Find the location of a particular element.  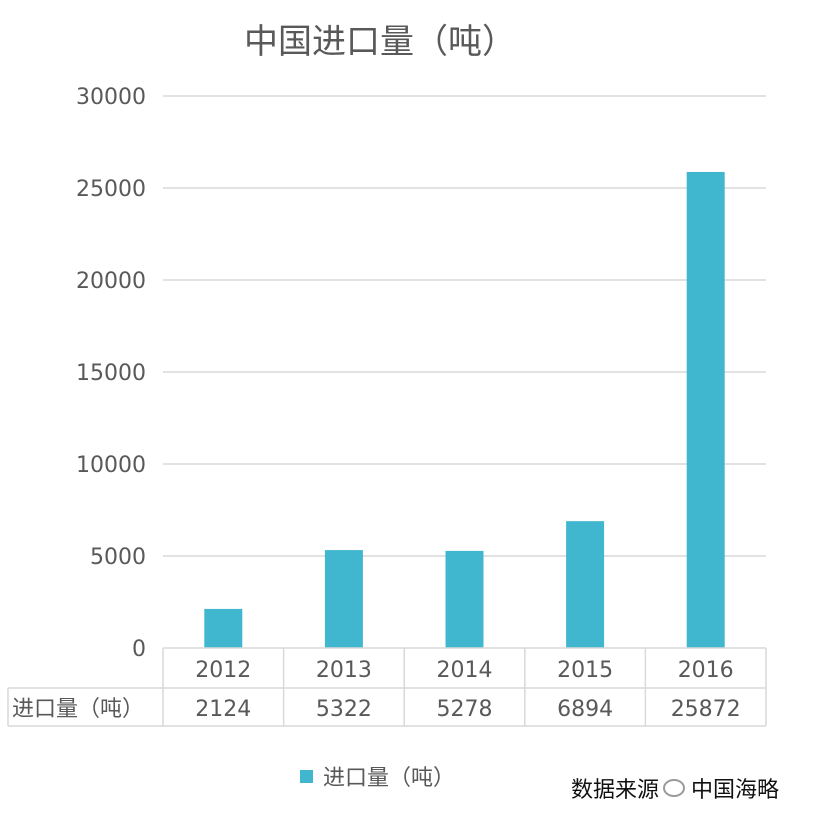

legend-label: 进口量（吨） is located at coordinates (389, 778).